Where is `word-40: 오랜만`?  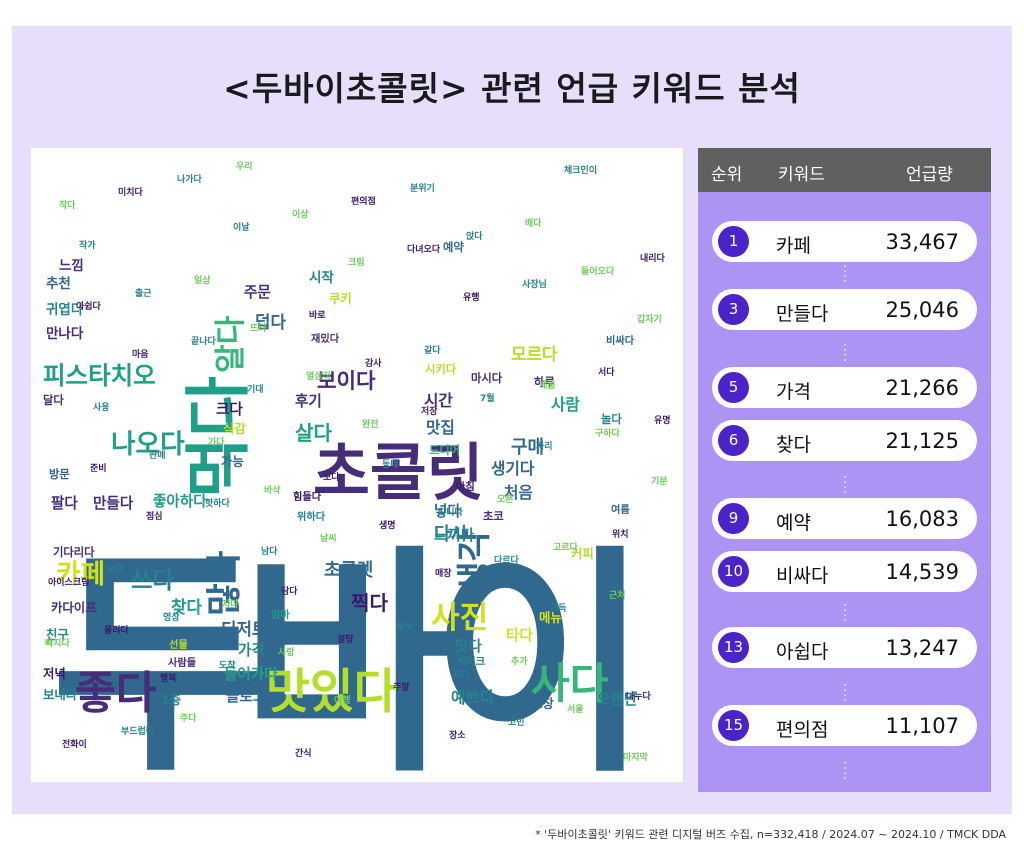 word-40: 오랜만 is located at coordinates (617, 699).